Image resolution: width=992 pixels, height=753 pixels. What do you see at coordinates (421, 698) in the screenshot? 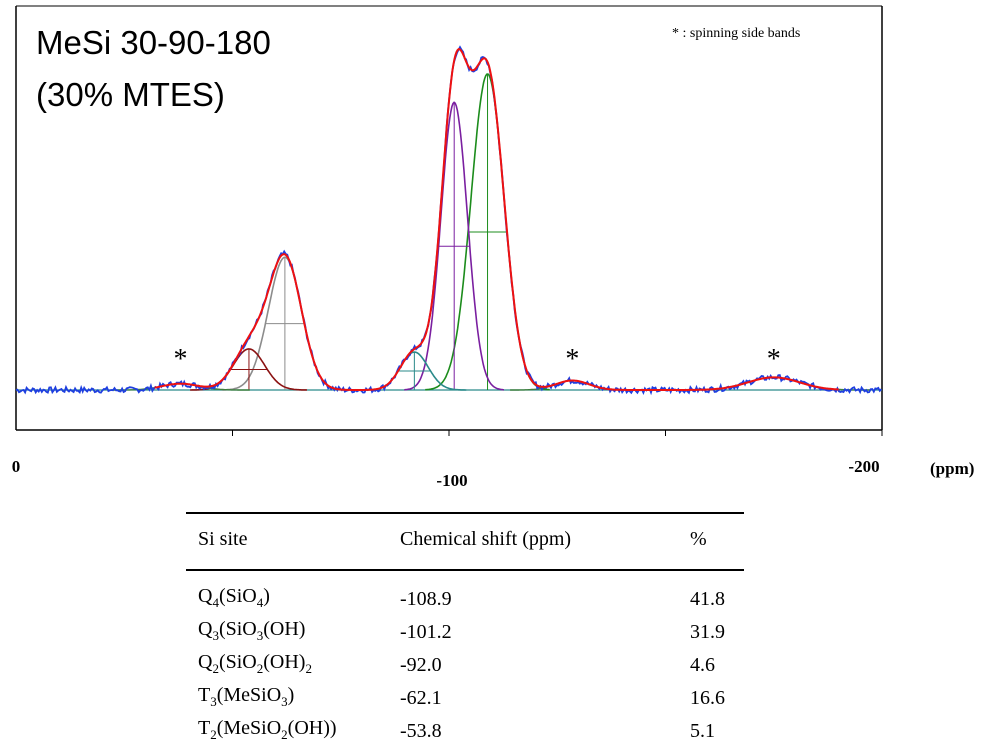
I see `chemical-shift-cell: -62.1` at bounding box center [421, 698].